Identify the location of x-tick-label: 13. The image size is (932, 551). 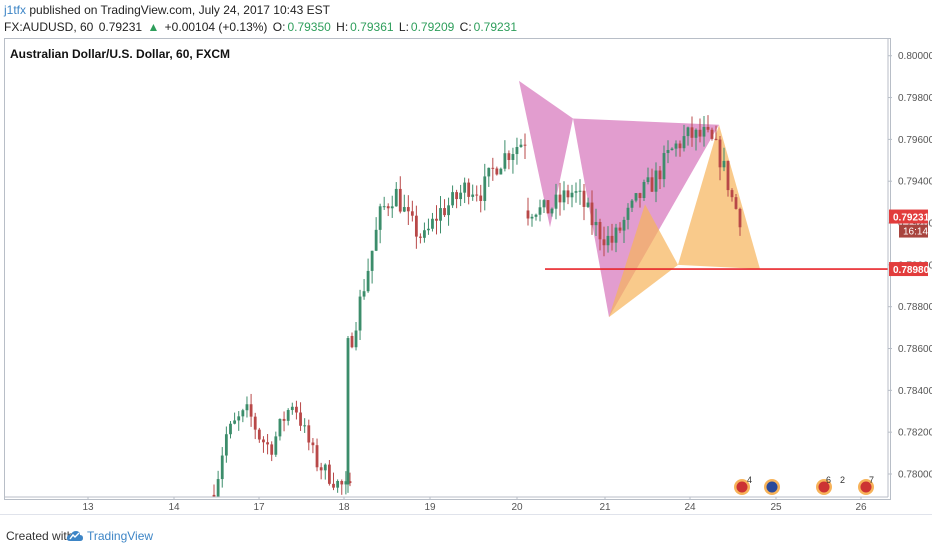
(88, 507).